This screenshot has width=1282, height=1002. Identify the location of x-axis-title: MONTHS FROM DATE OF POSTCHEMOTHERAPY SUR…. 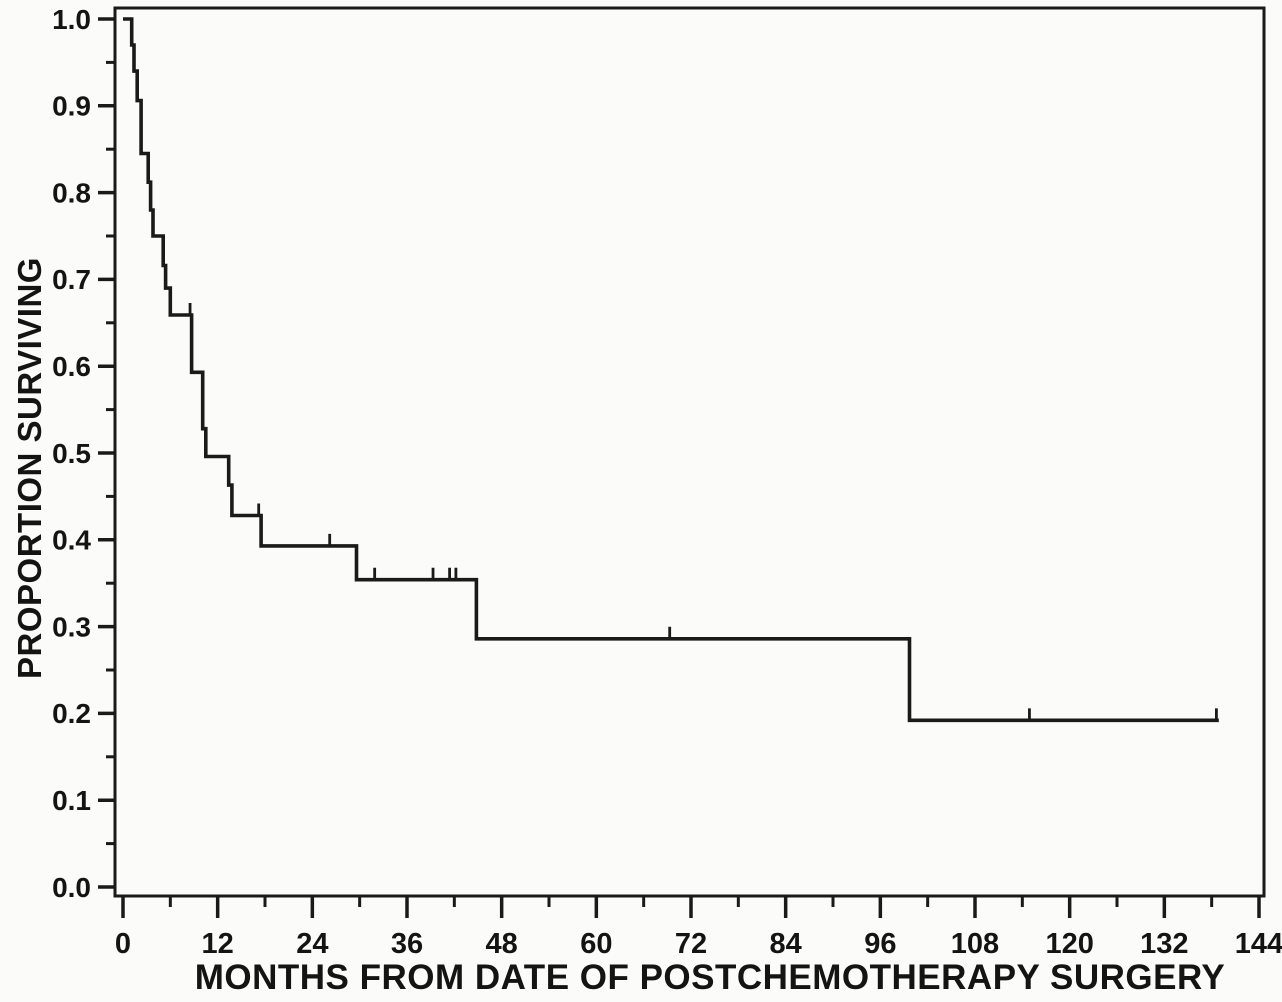
(710, 977).